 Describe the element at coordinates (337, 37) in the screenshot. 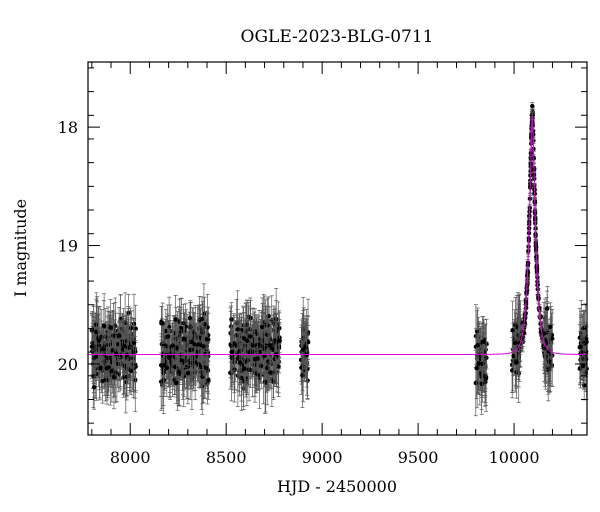

I see `chart-title: OGLE-2023-BLG-0711` at that location.